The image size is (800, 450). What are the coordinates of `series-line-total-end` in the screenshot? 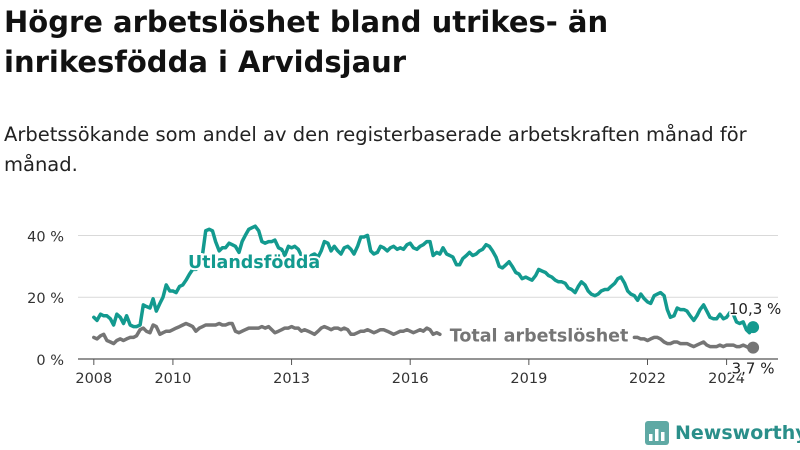 It's located at (693, 342).